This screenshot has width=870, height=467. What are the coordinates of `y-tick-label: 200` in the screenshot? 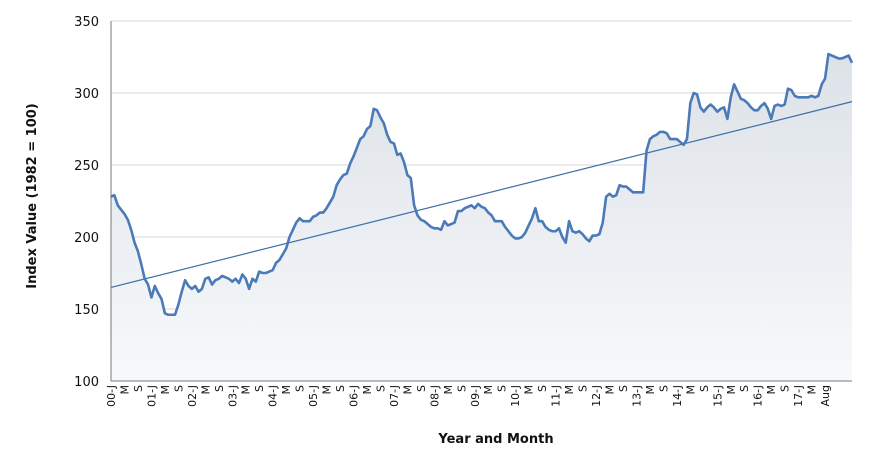 It's located at (86, 238).